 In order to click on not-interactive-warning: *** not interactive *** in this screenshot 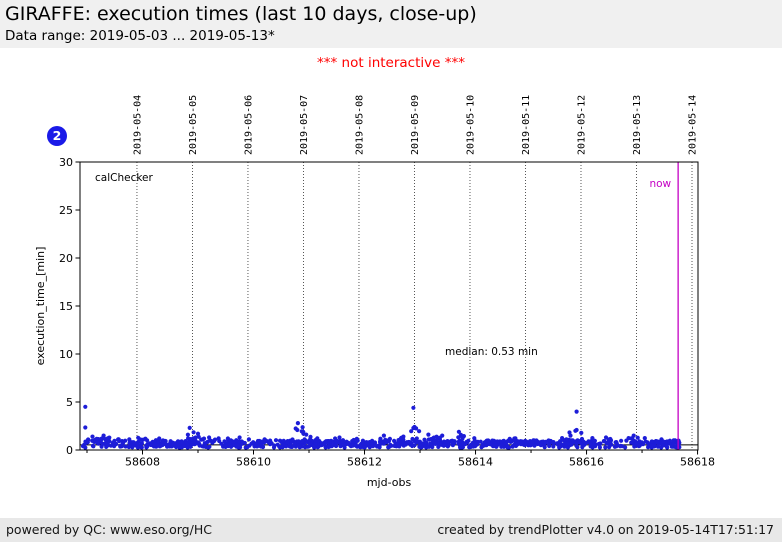, I will do `click(391, 63)`.